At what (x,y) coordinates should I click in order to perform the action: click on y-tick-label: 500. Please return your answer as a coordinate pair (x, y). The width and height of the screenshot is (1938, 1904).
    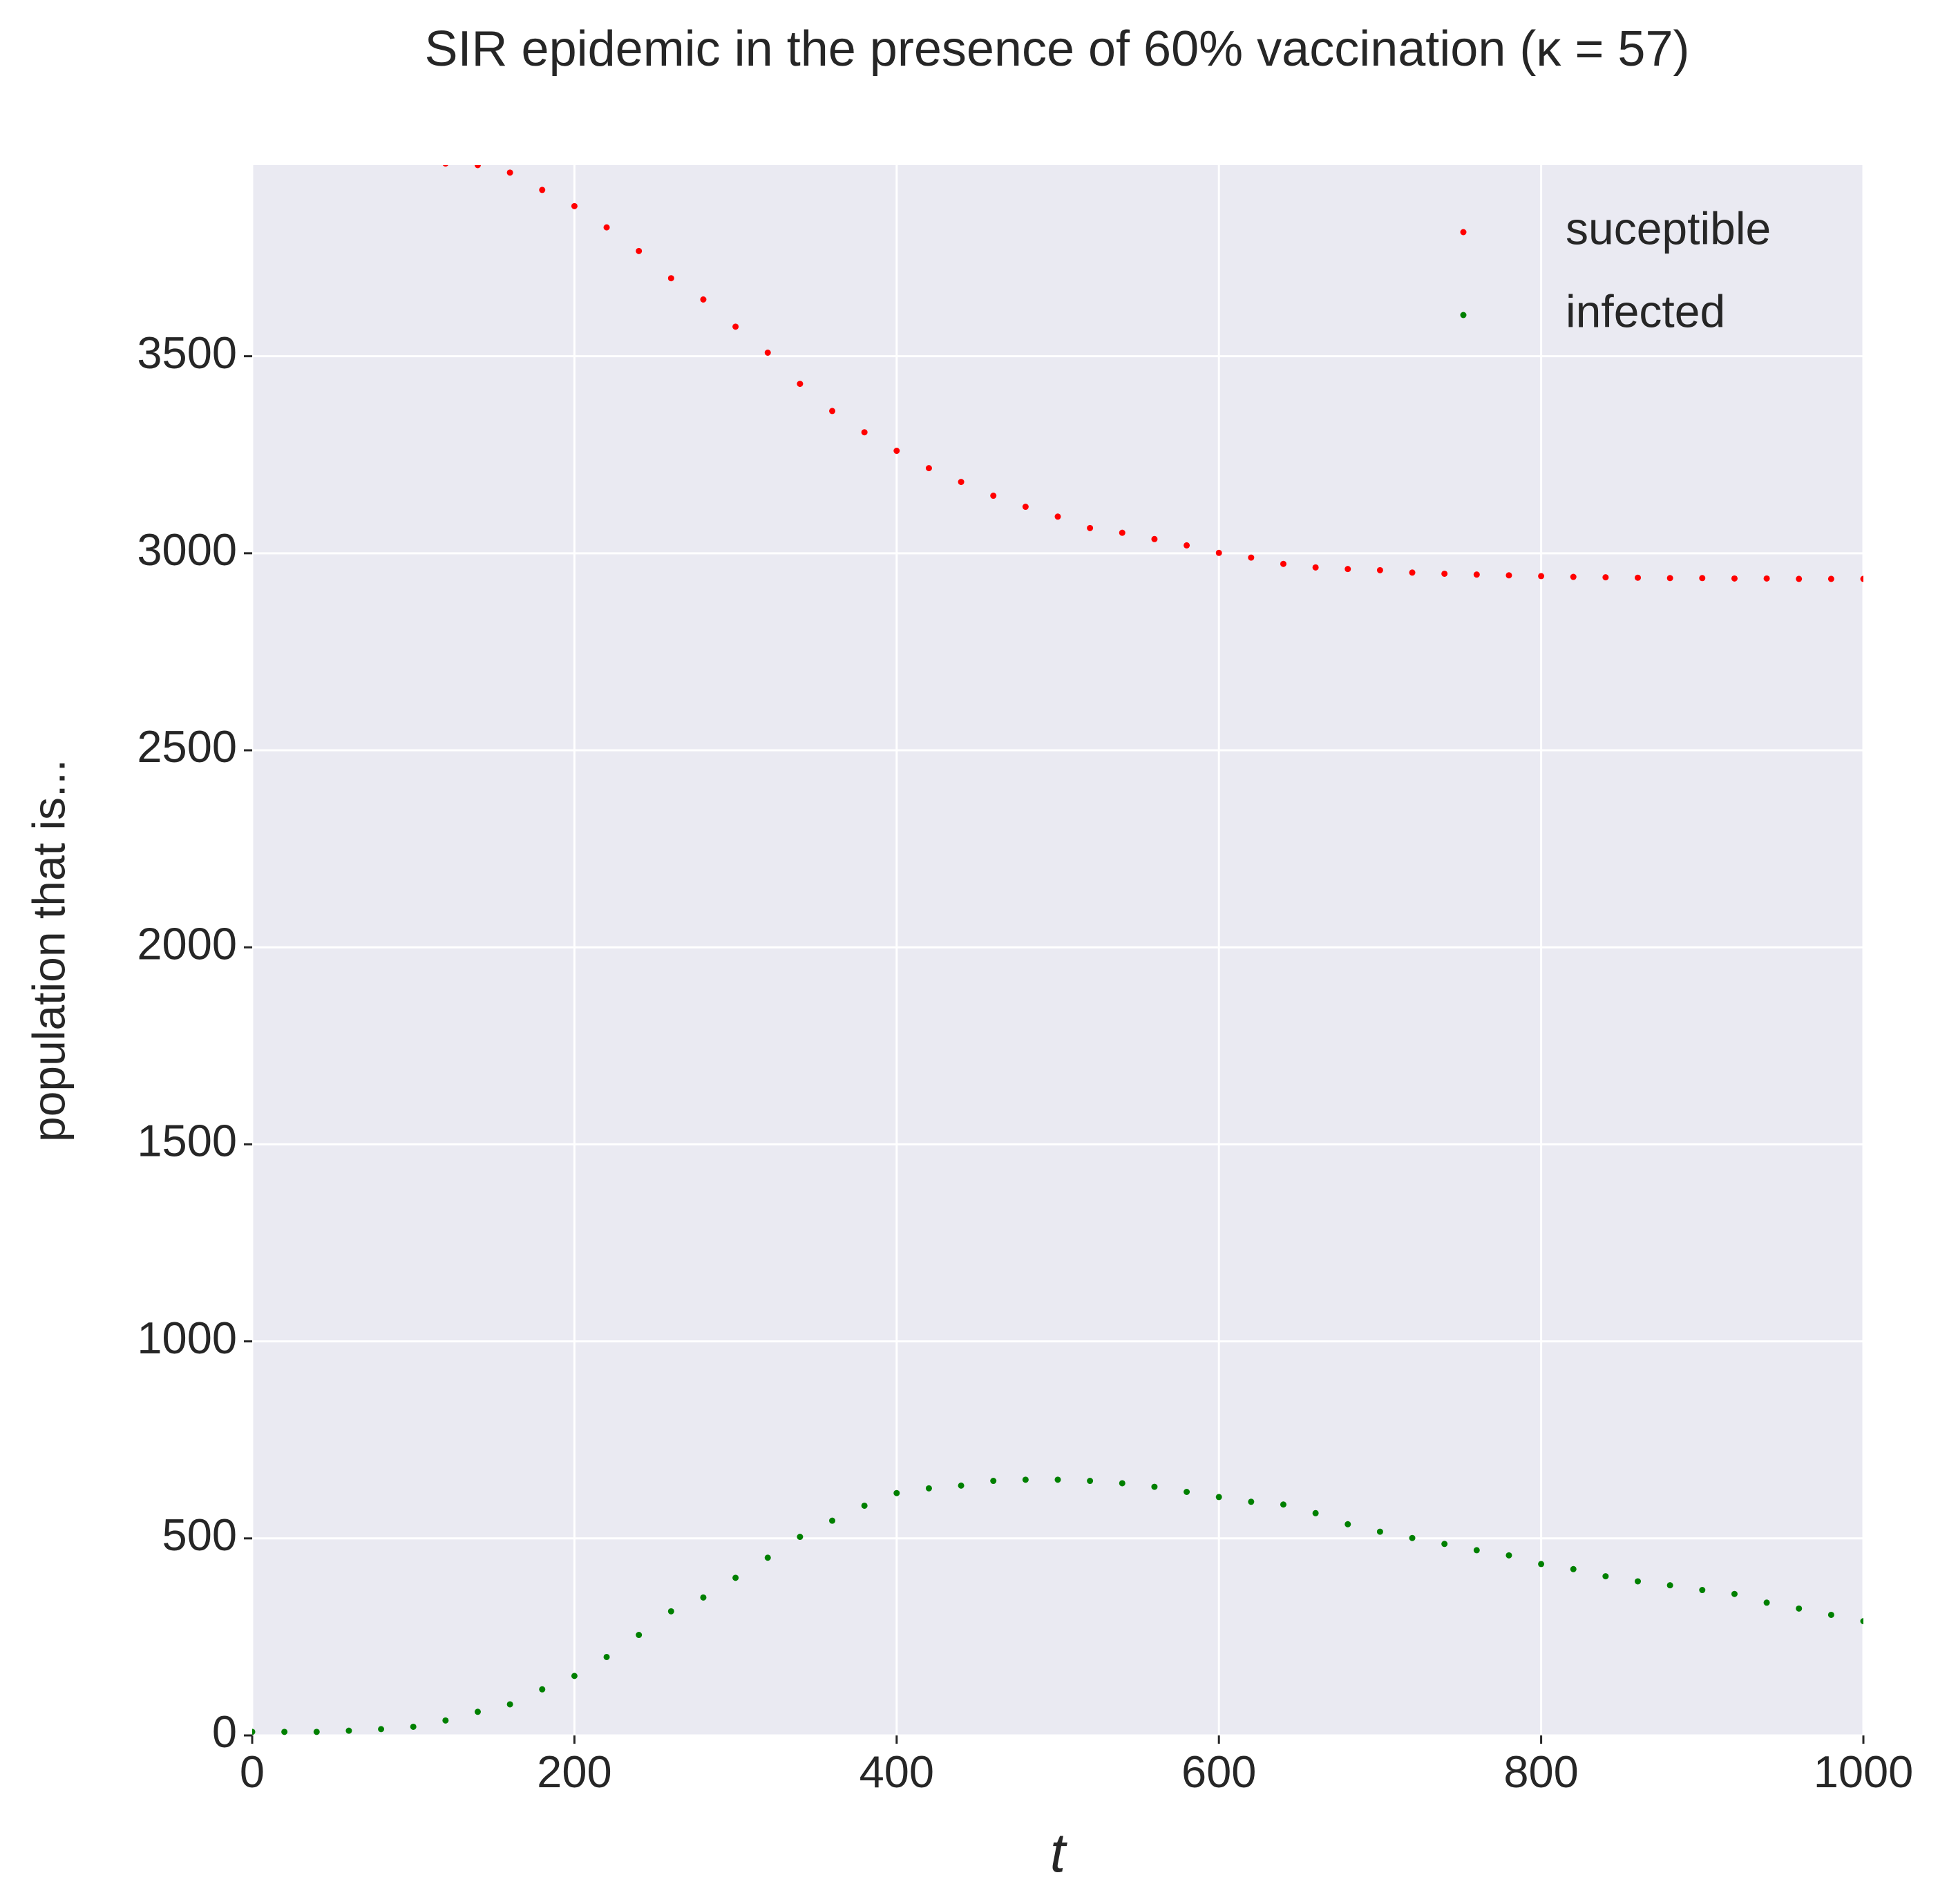
    Looking at the image, I should click on (199, 1535).